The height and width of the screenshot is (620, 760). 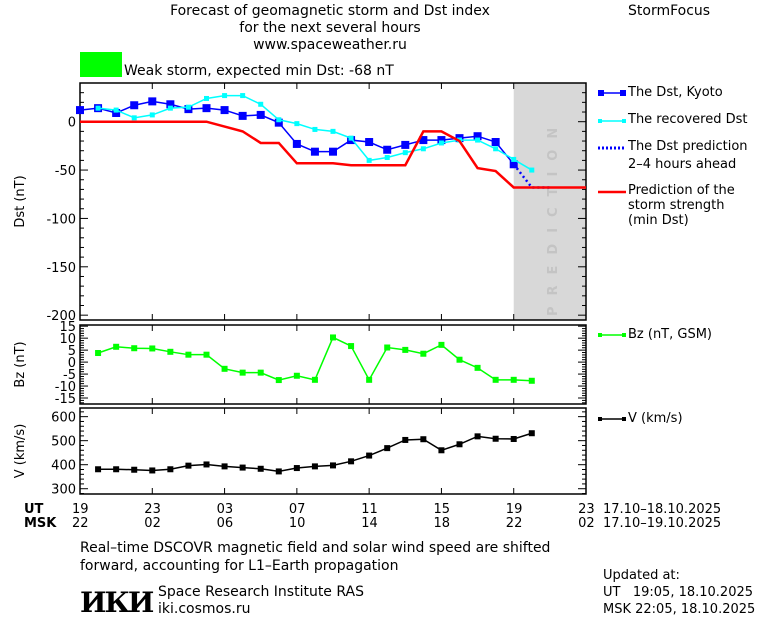 I want to click on prediction-shade, so click(x=549, y=201).